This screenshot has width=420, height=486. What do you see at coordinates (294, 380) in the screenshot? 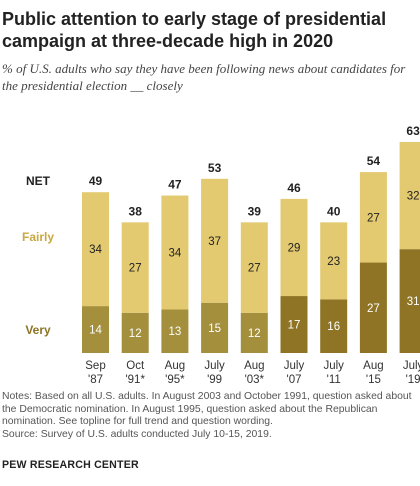
I see `x-tick-label: '07` at bounding box center [294, 380].